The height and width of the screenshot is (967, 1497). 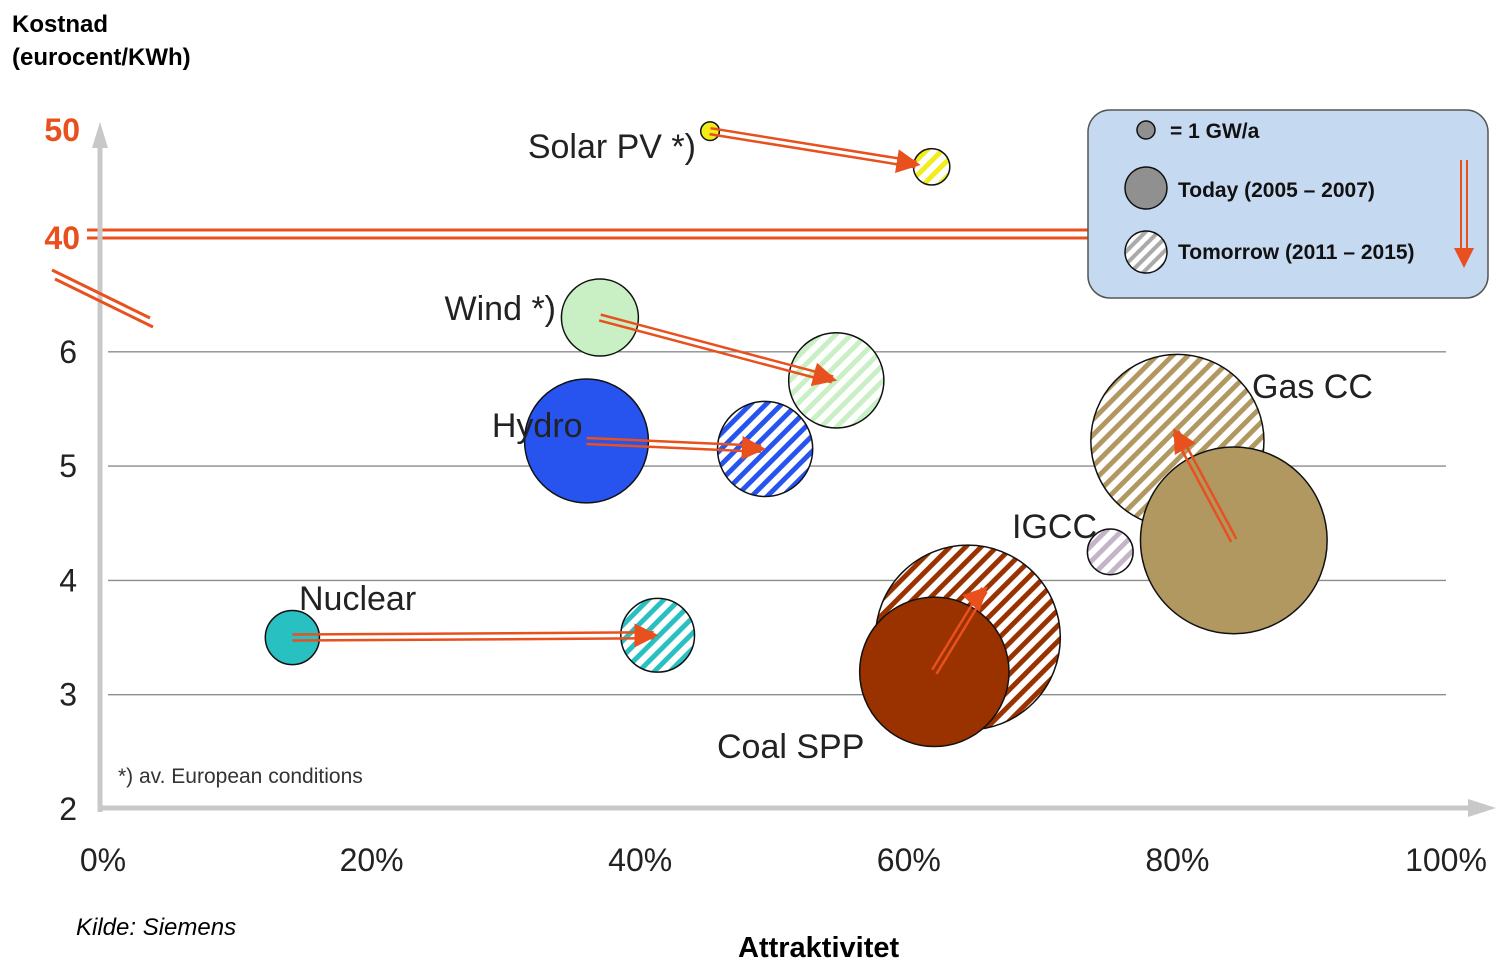 What do you see at coordinates (612, 147) in the screenshot?
I see `series-label-solar-pv: Solar PV *)` at bounding box center [612, 147].